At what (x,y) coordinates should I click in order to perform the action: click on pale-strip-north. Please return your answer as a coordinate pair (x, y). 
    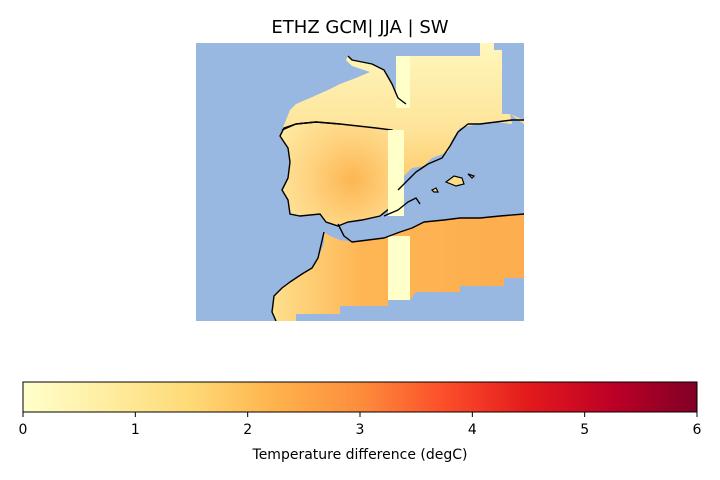
    Looking at the image, I should click on (403, 82).